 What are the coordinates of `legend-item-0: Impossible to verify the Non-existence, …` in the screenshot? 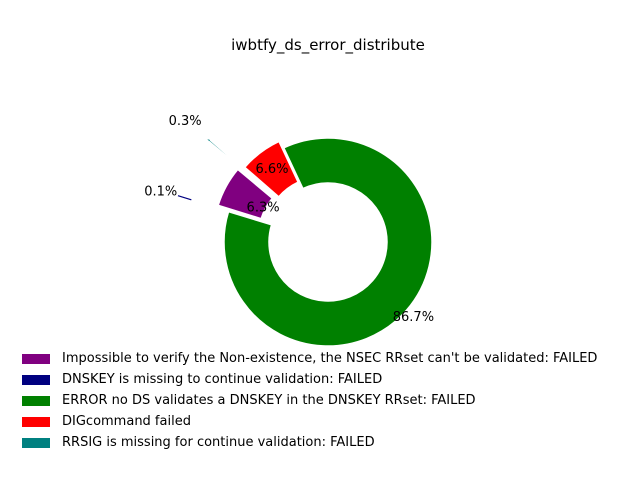 It's located at (309, 358).